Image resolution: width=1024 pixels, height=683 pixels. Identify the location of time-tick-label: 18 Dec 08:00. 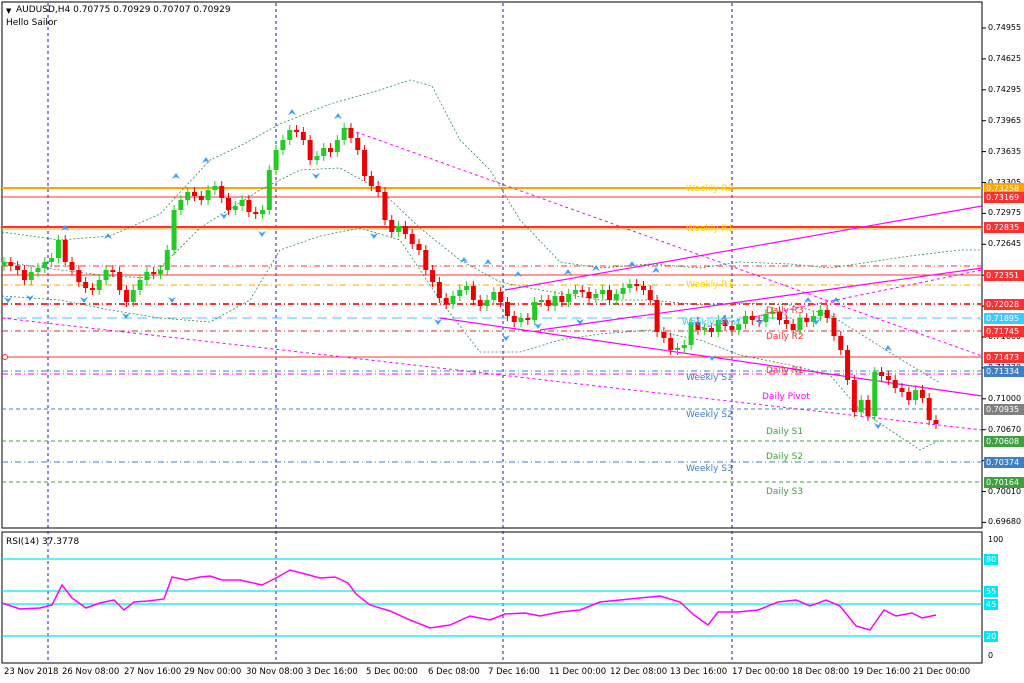
(821, 672).